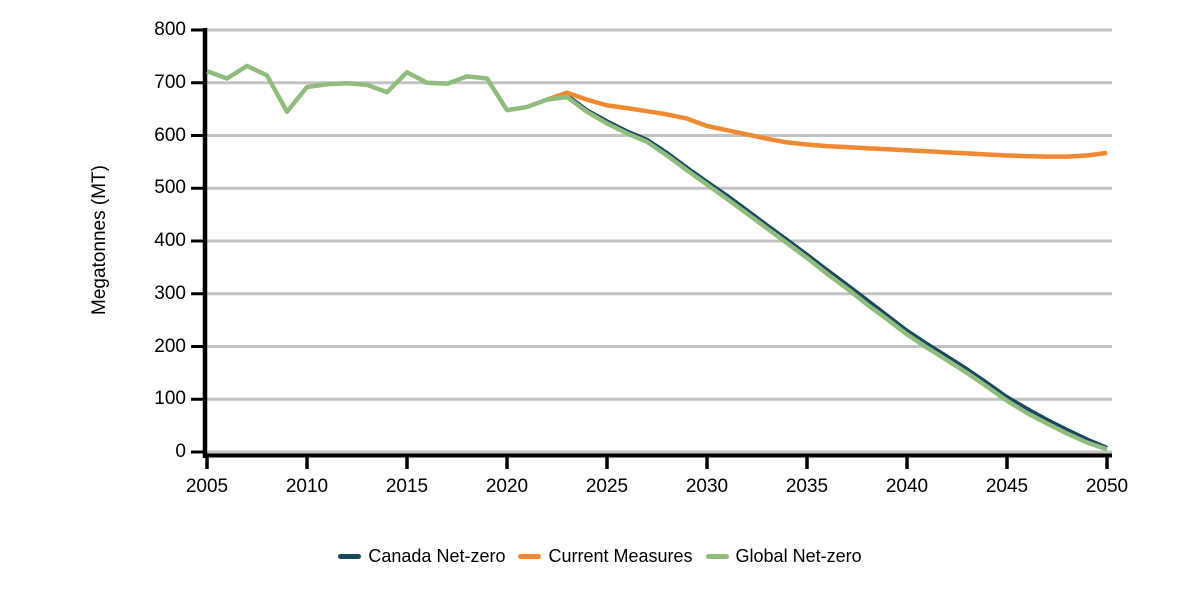 The image size is (1200, 600). I want to click on x-tick-label: 2030, so click(707, 486).